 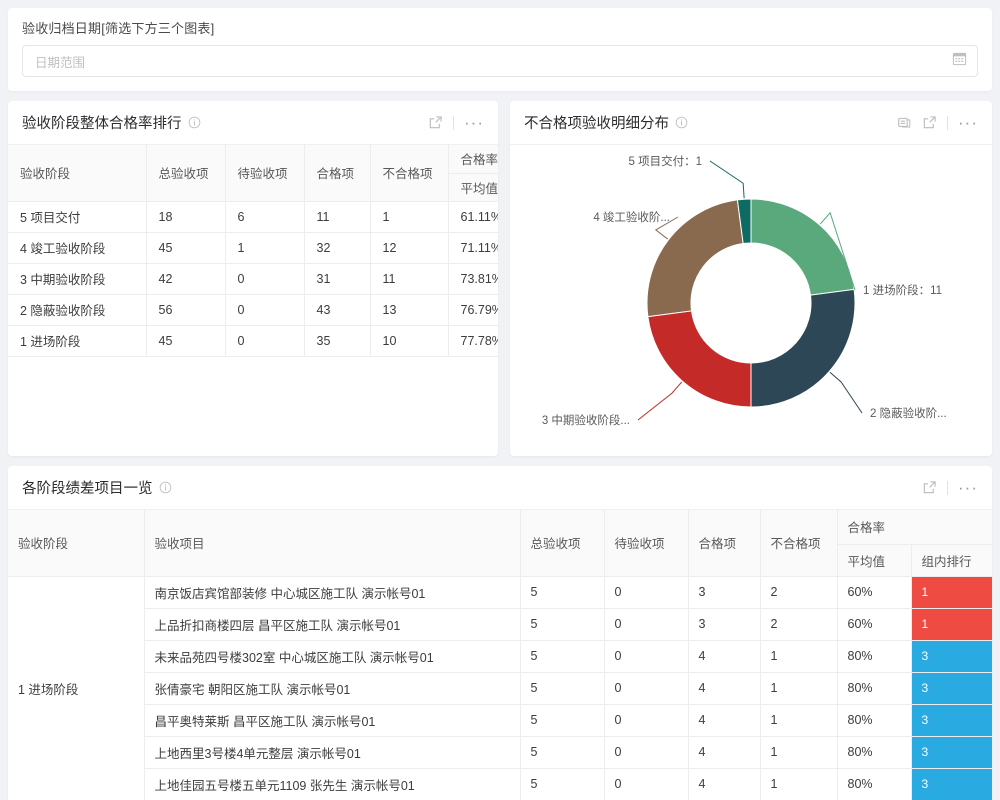 What do you see at coordinates (409, 341) in the screenshot?
I see `cell-fail: 10` at bounding box center [409, 341].